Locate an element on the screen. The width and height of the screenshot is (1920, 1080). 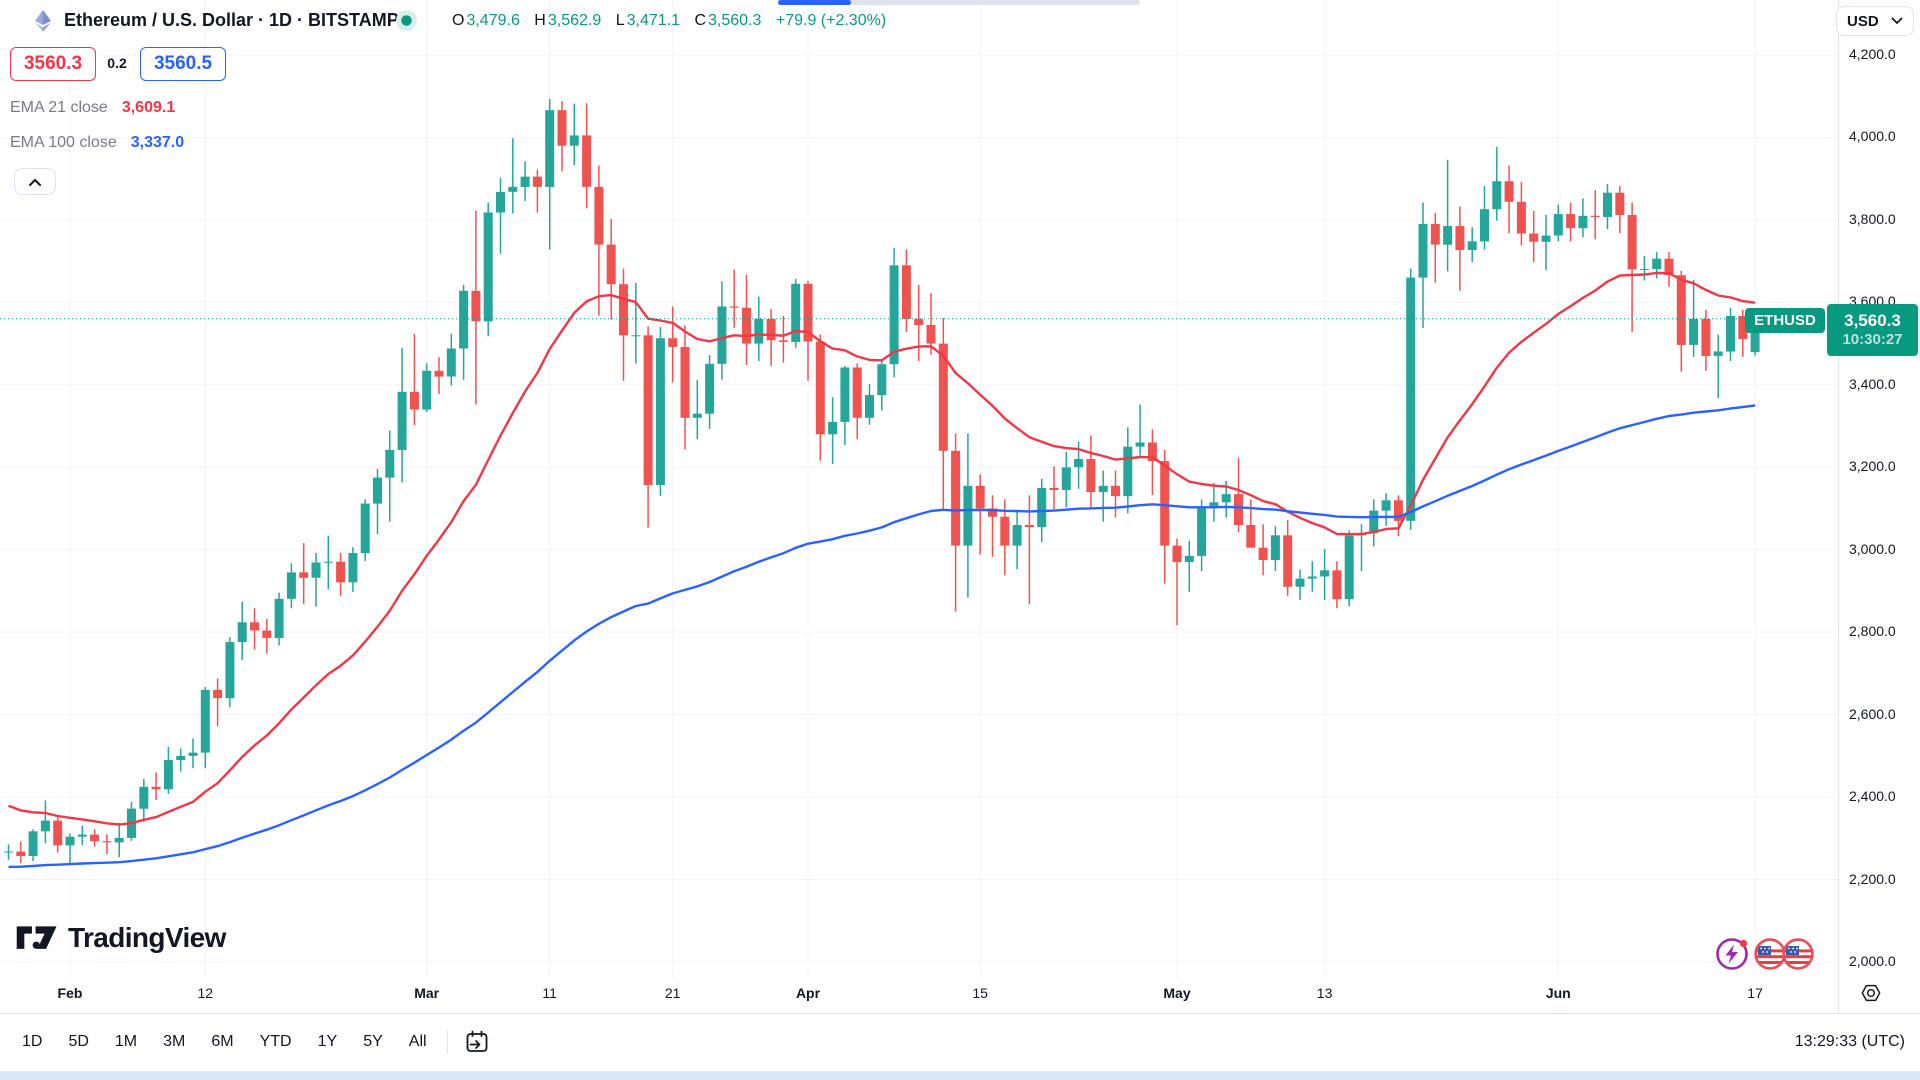
spread-value: 0.2 is located at coordinates (117, 63).